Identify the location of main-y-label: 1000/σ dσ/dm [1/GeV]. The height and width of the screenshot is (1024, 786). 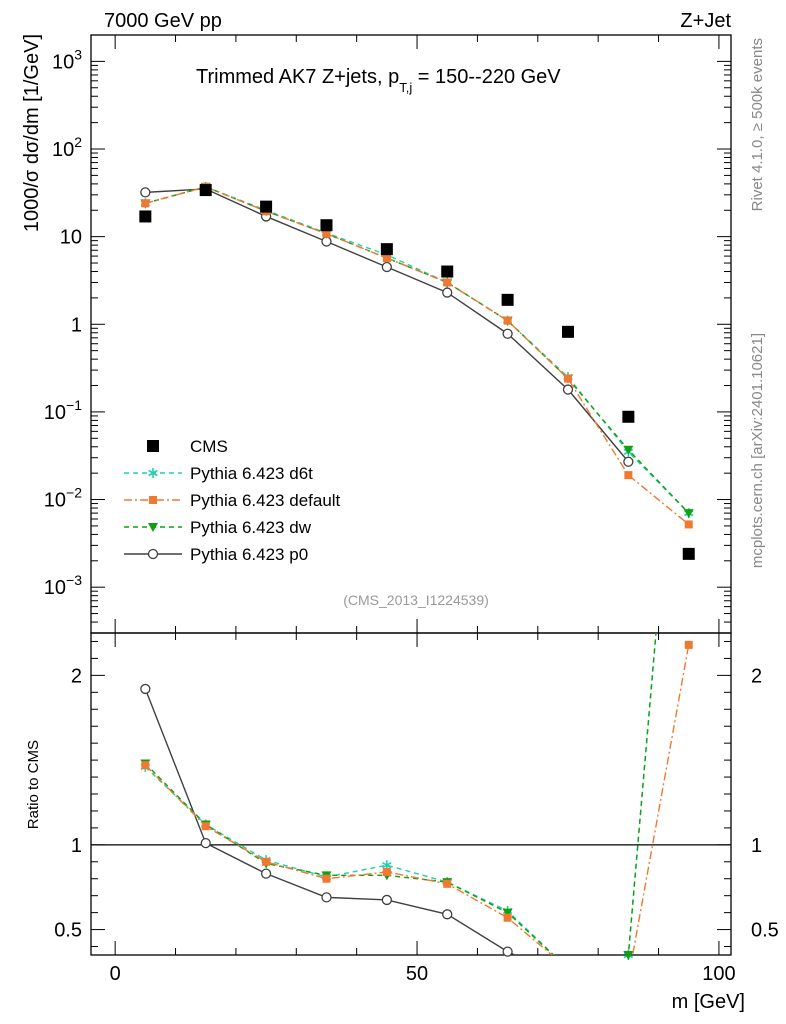
(32, 133).